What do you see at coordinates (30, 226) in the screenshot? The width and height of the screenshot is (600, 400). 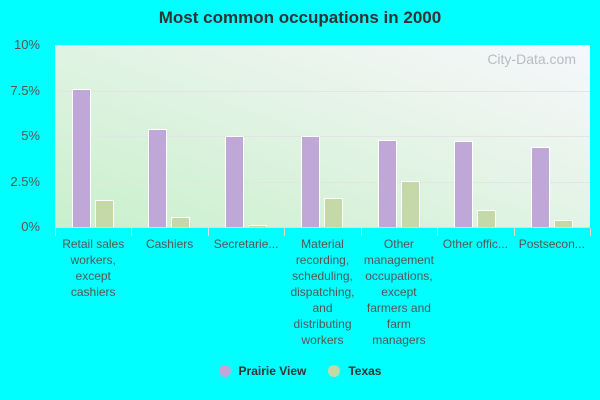 I see `y-tick-label: 0%` at bounding box center [30, 226].